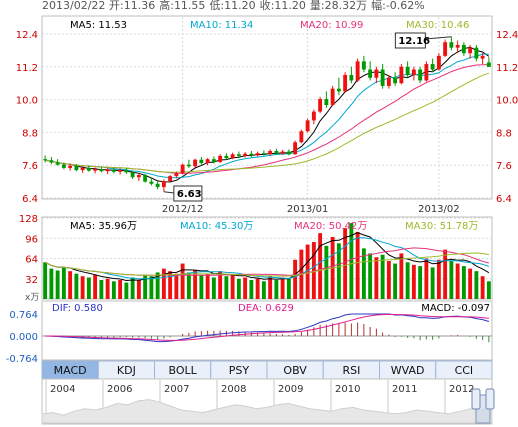  Describe the element at coordinates (317, 6) in the screenshot. I see `header-volume-label: 量:` at that location.